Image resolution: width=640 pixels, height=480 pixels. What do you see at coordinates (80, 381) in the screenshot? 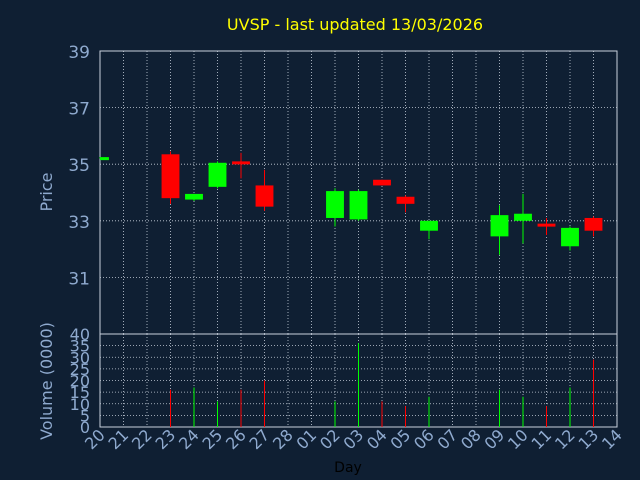
I see `volume-tick-label: 20` at bounding box center [80, 381].